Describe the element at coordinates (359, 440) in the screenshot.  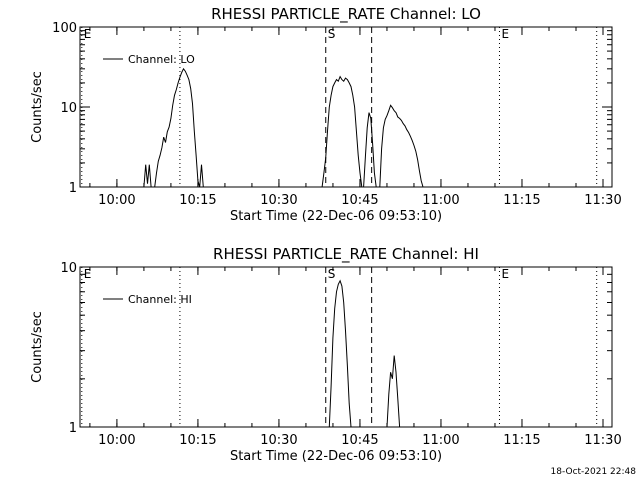
I see `panel-2-x-tick-label: 10:45` at that location.